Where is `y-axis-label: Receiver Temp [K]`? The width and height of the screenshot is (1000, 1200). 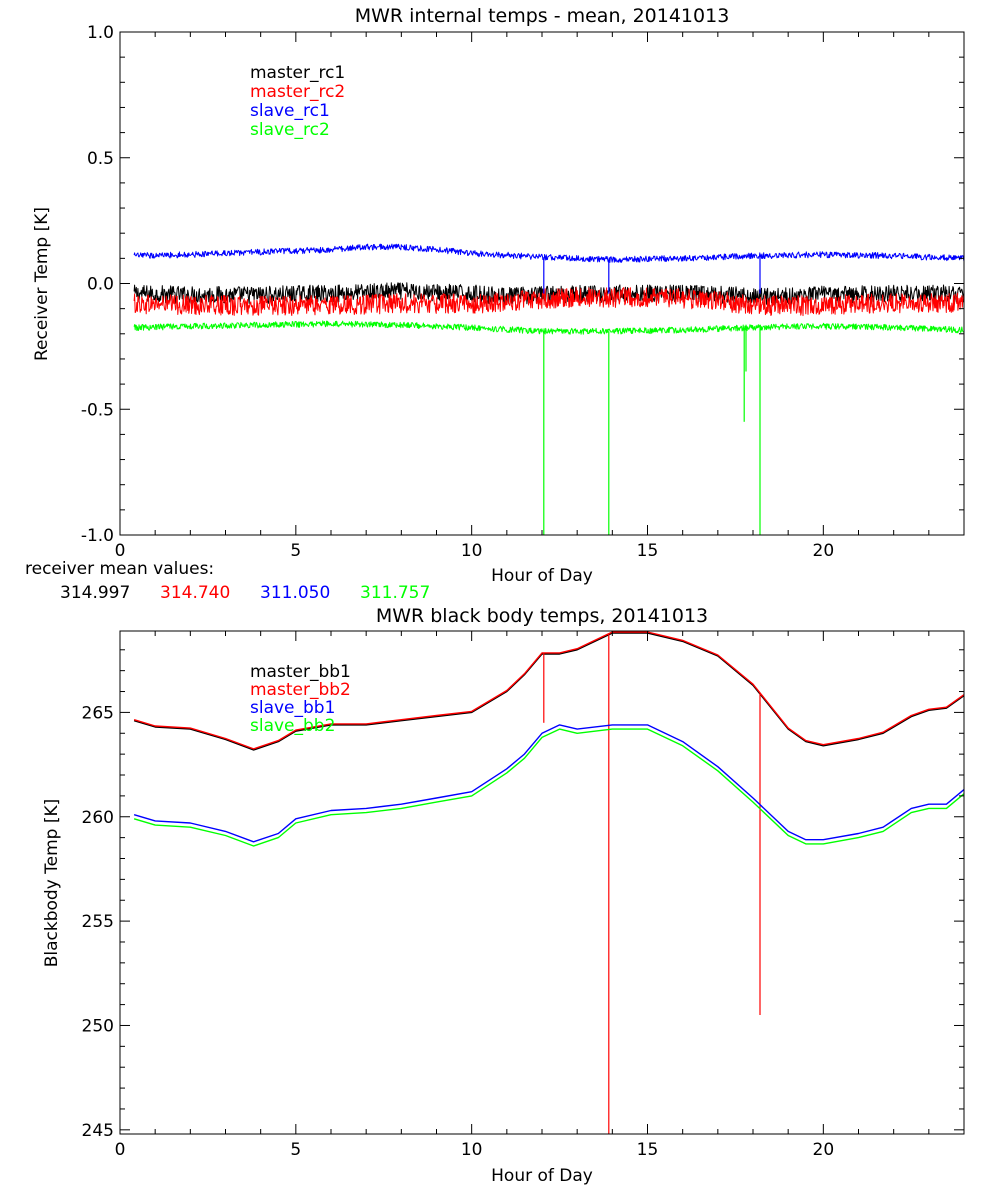
y-axis-label: Receiver Temp [K] is located at coordinates (42, 284).